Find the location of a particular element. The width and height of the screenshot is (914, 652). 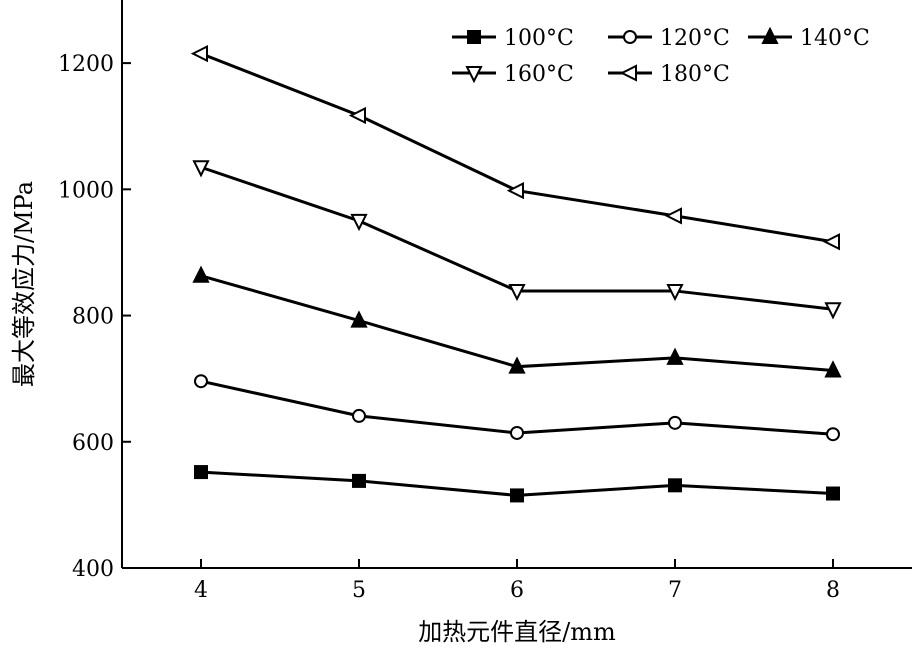

legend-item: 160°C is located at coordinates (513, 74).